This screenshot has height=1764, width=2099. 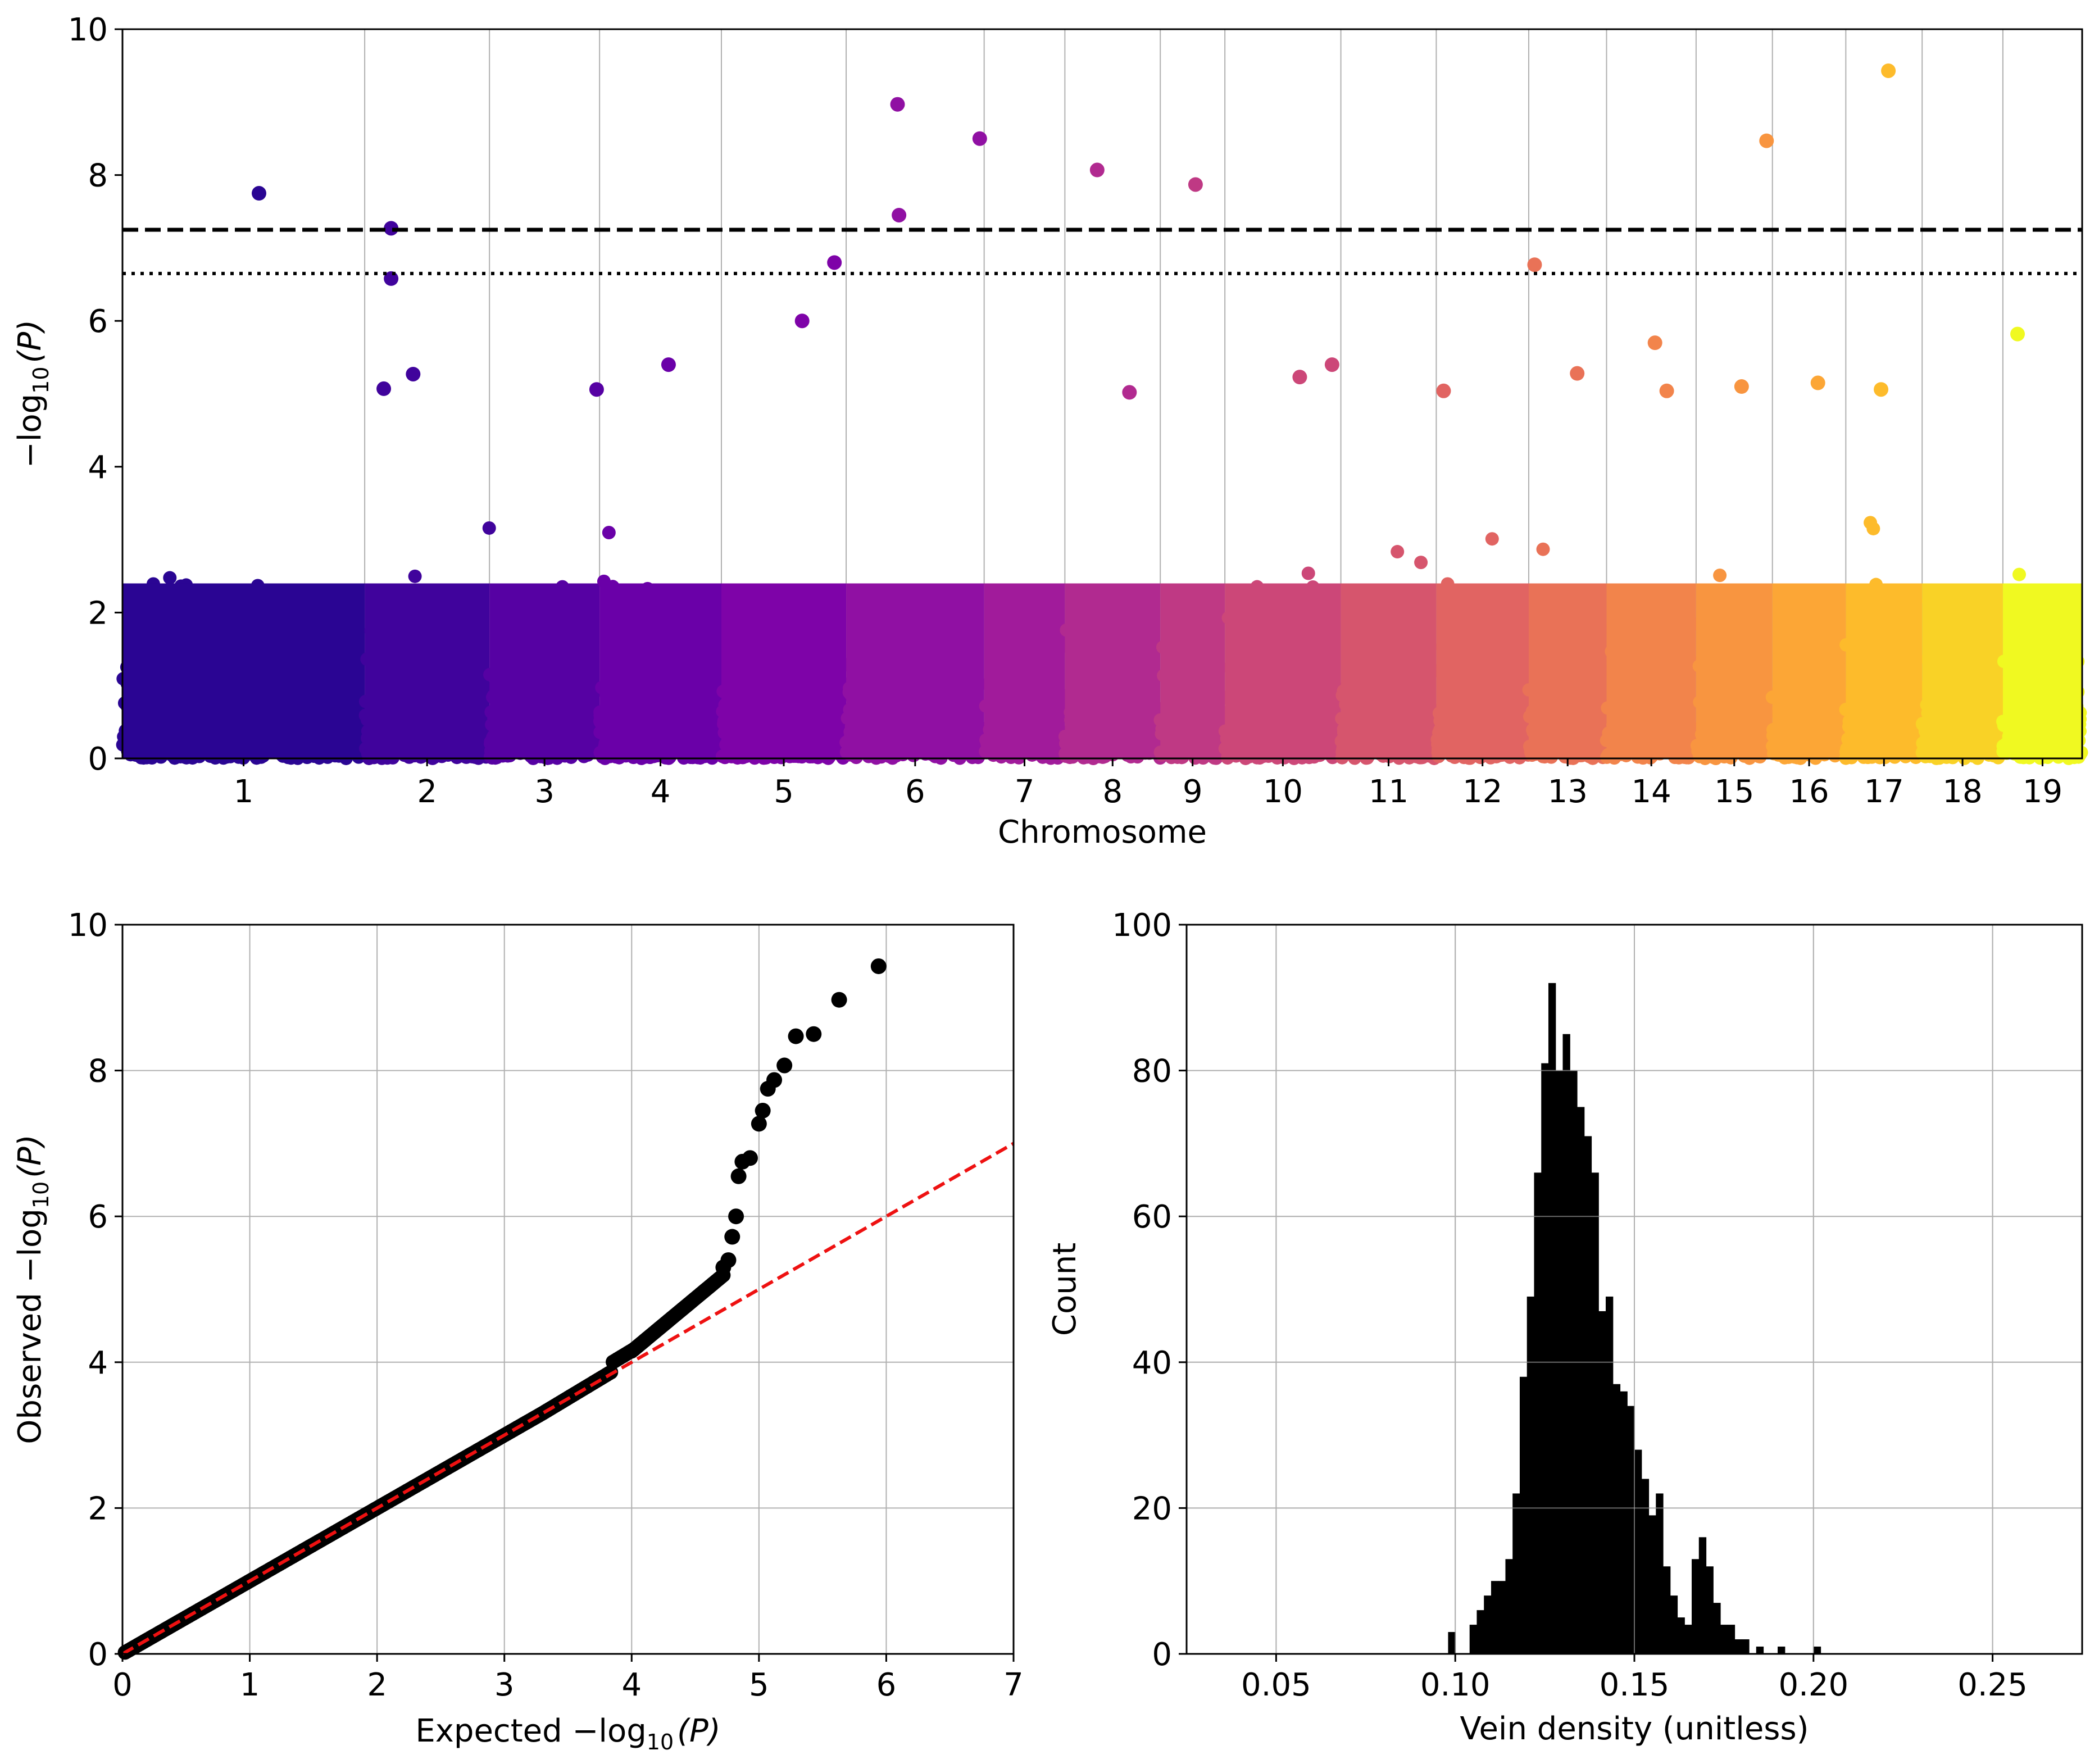 I want to click on y-axis-label: Count, so click(x=1065, y=1289).